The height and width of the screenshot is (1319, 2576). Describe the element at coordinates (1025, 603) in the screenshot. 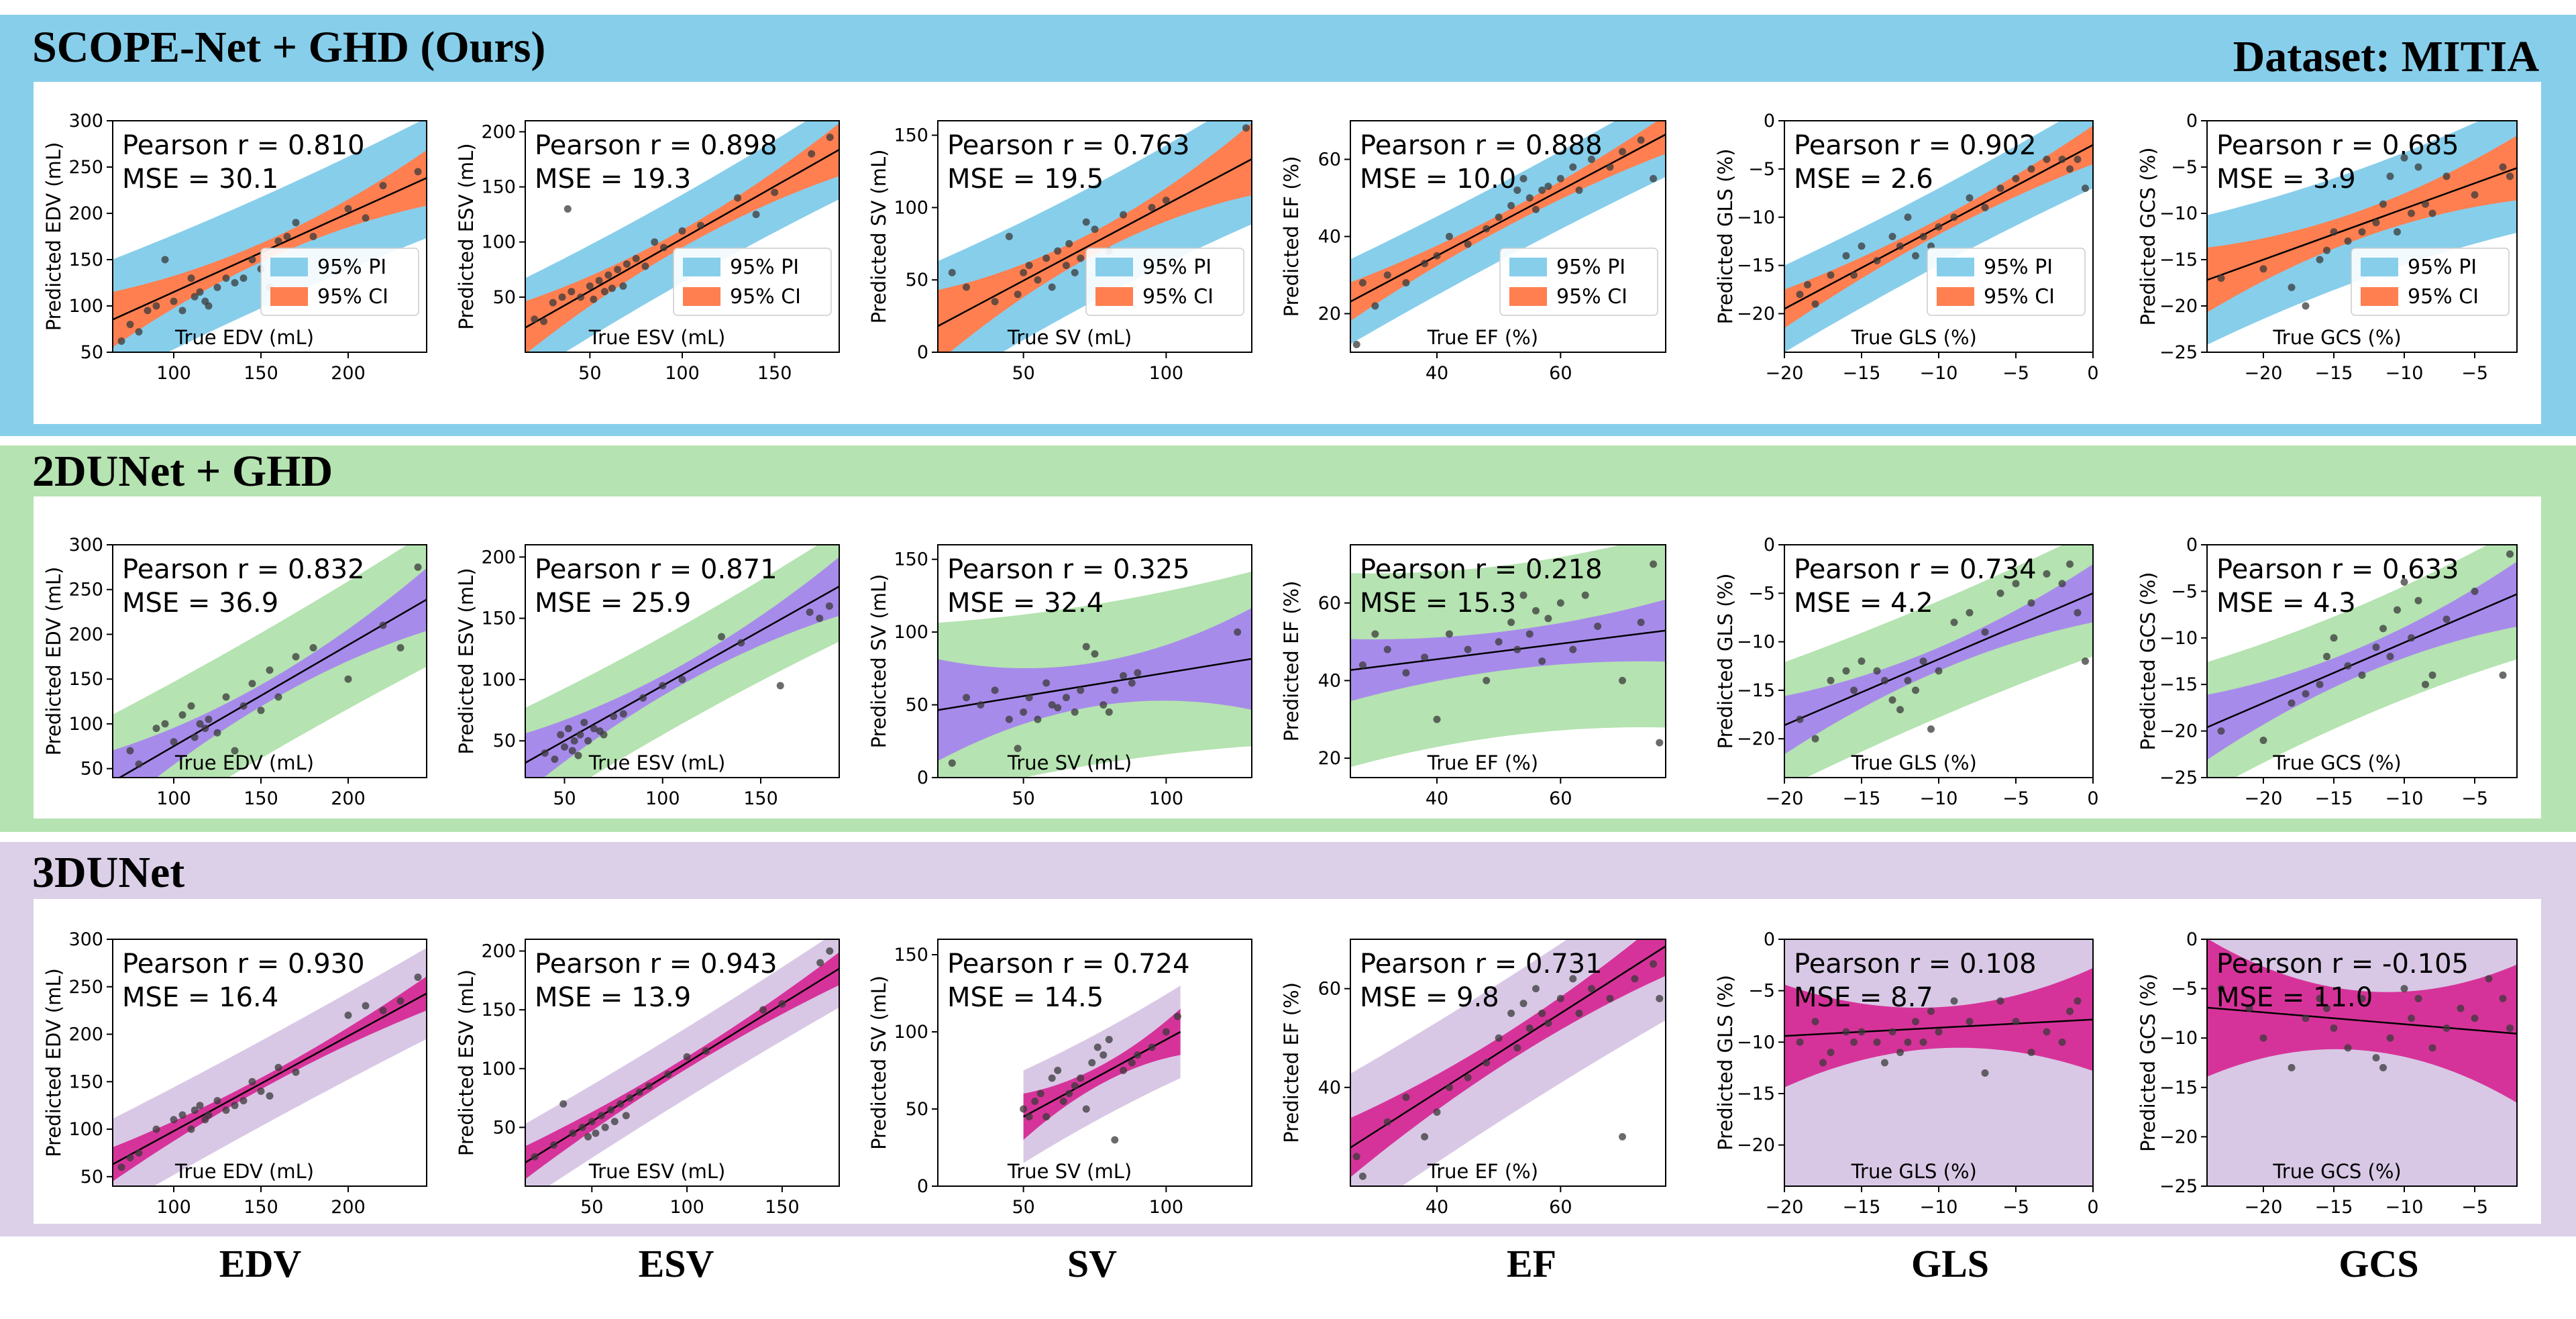

I see `mse-label: MSE = 32.4` at that location.